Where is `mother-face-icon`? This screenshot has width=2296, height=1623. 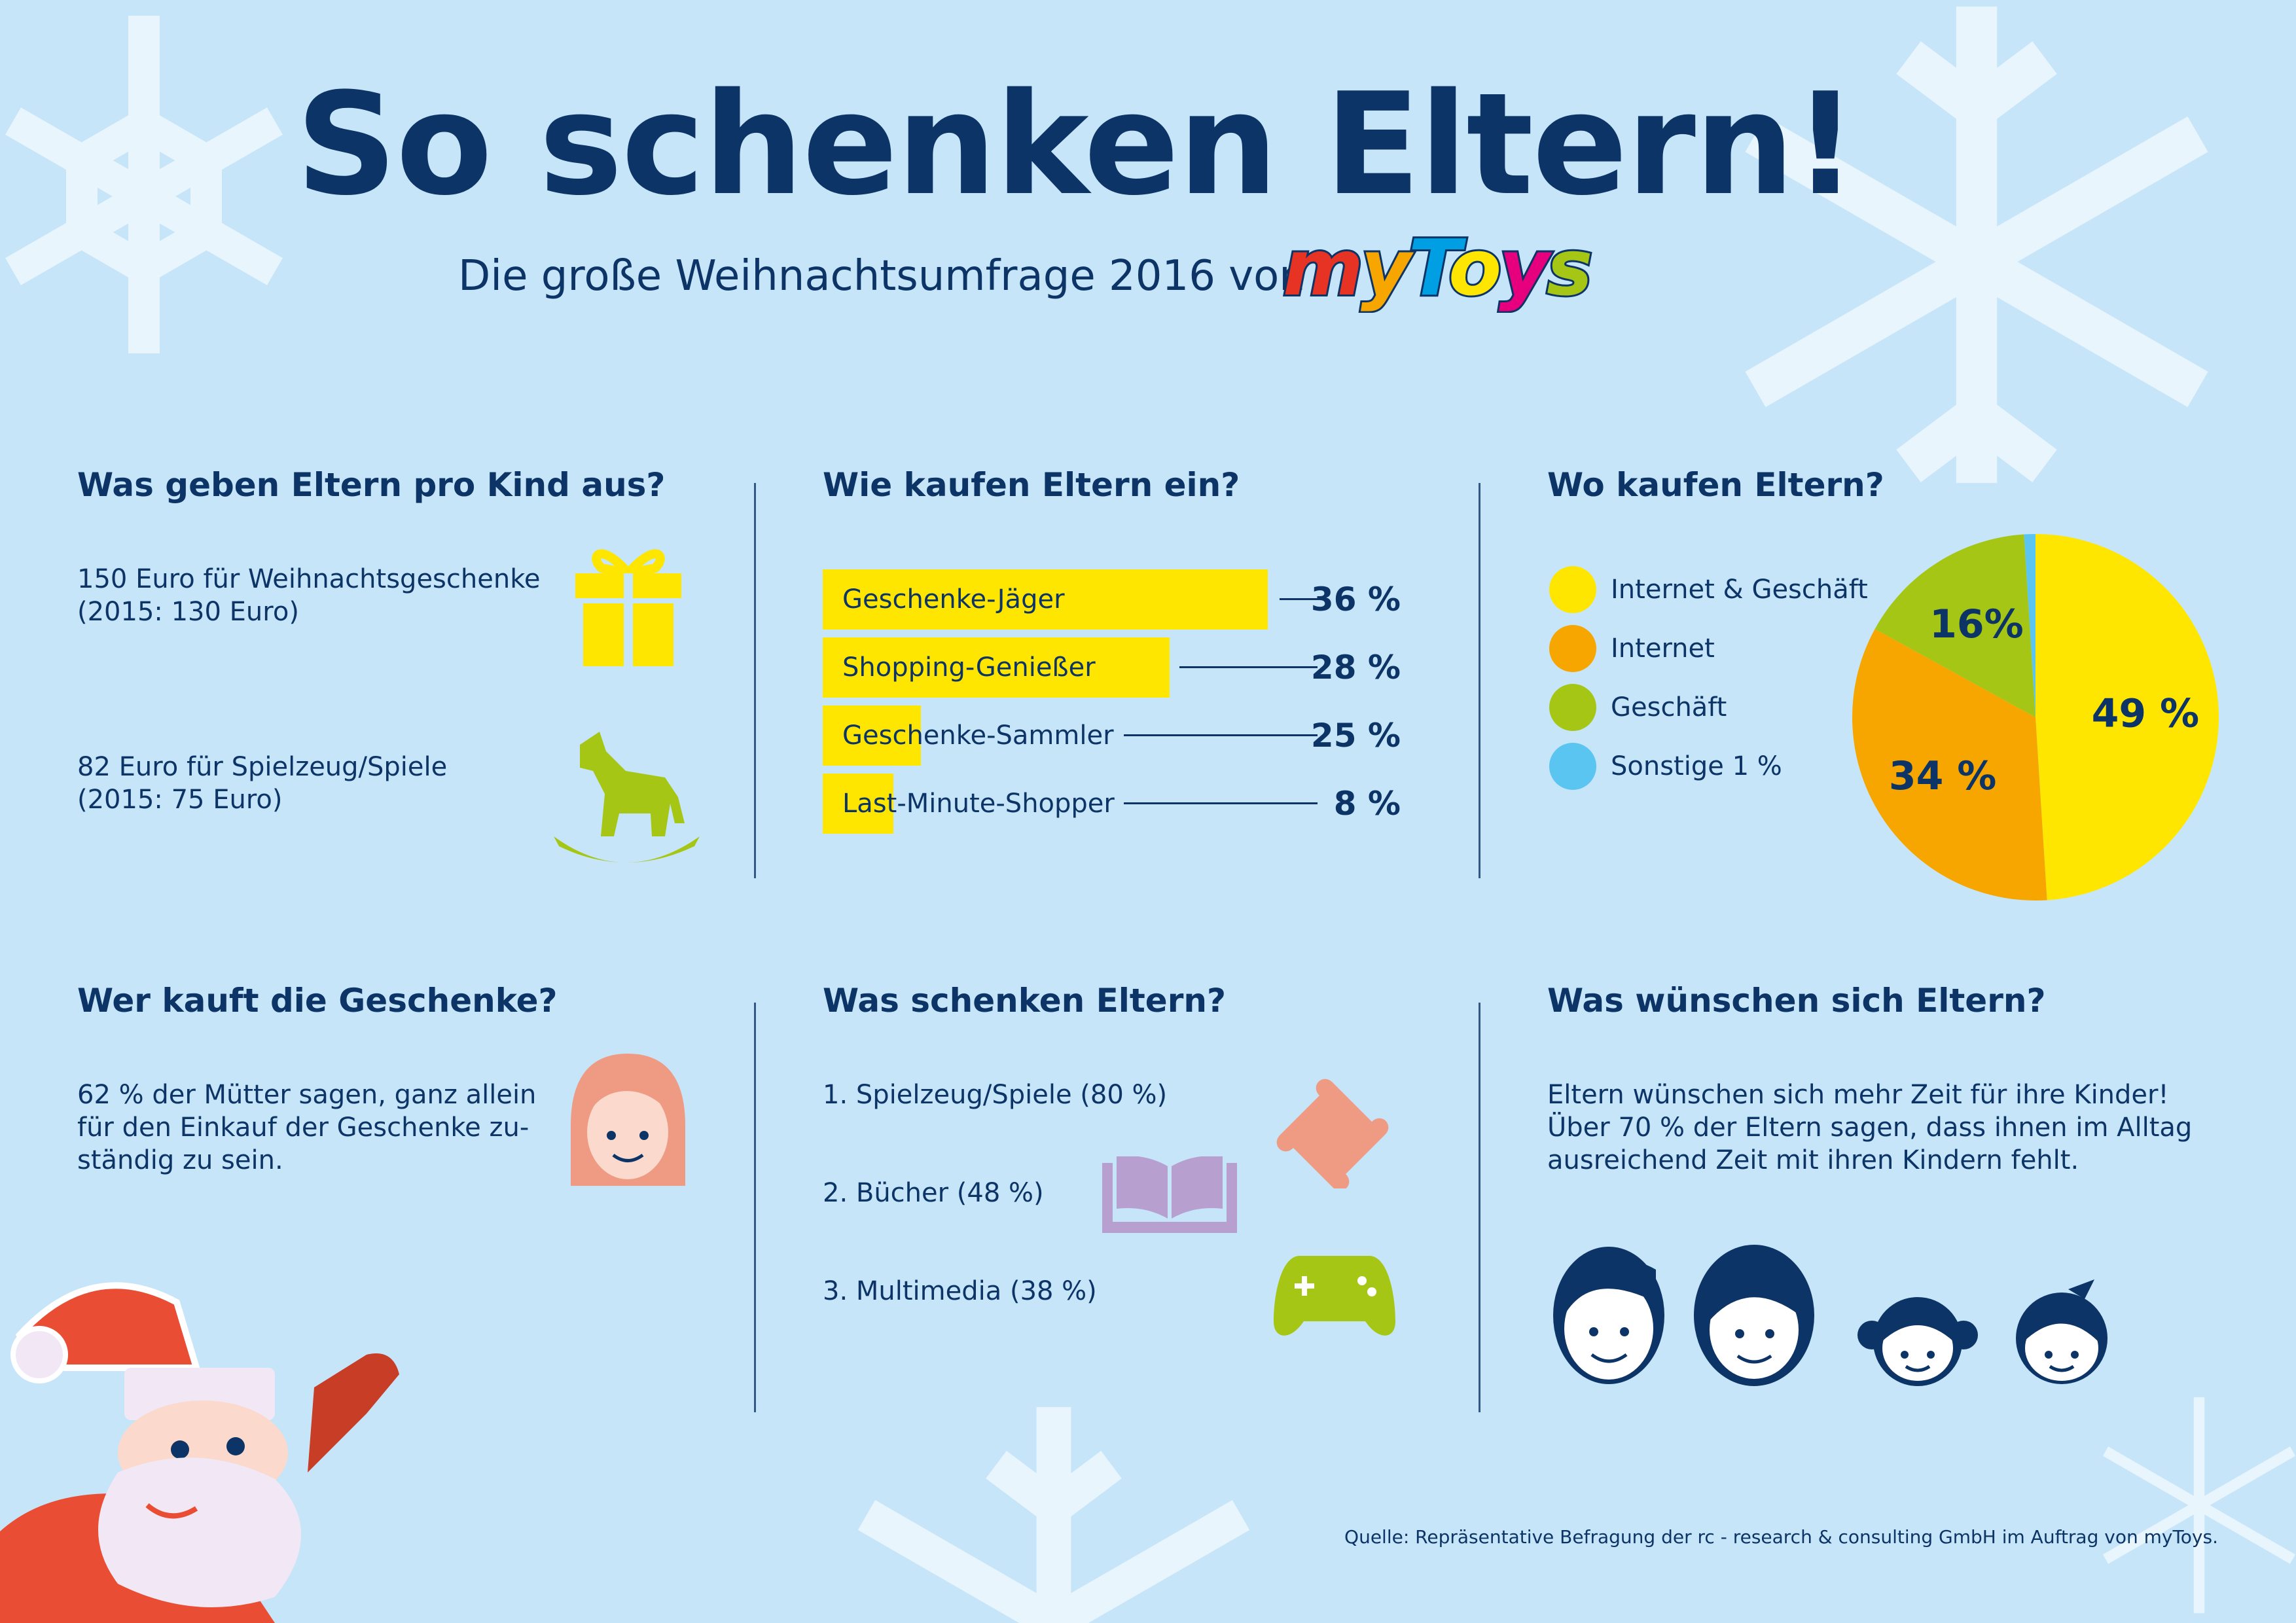 mother-face-icon is located at coordinates (628, 1120).